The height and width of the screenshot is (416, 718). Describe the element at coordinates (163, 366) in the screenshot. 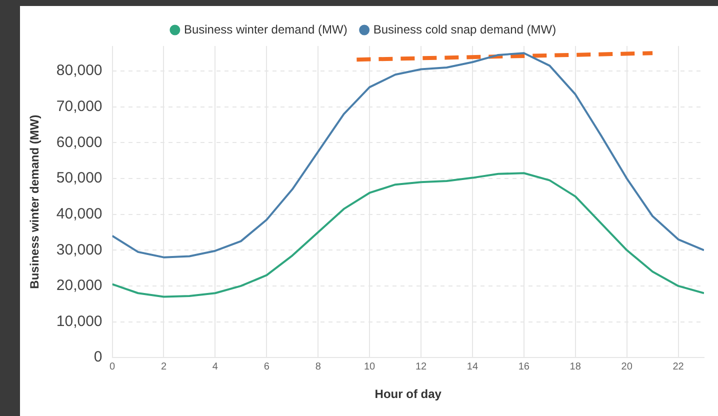

I see `x-tick-label: 2` at that location.